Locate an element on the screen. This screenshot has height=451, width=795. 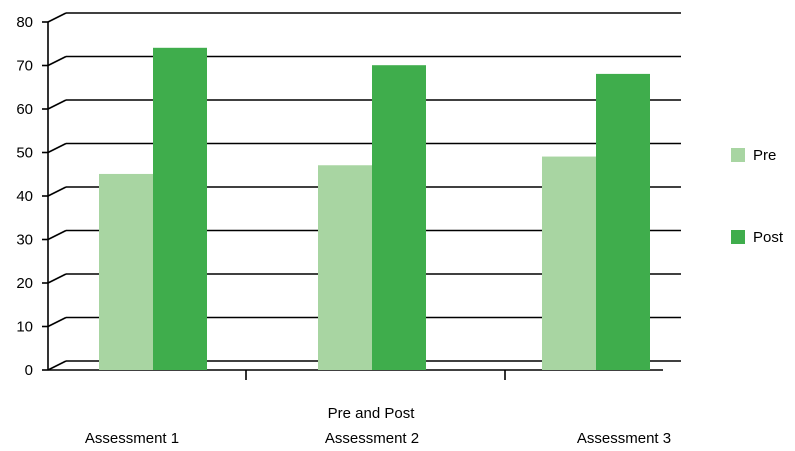
x-category-label-2: Assessment 2 is located at coordinates (372, 438).